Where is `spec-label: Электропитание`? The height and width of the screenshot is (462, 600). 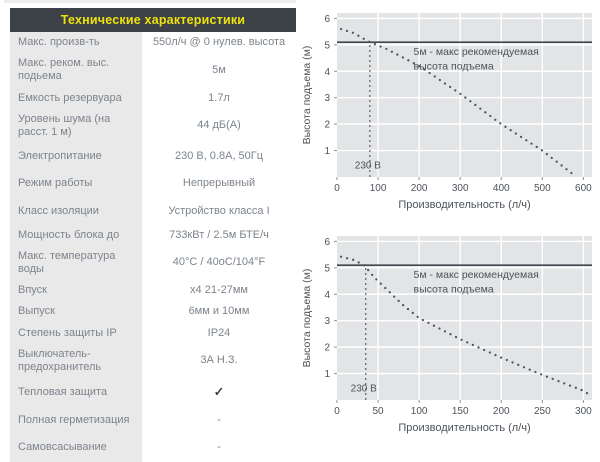 spec-label: Электропитание is located at coordinates (76, 157).